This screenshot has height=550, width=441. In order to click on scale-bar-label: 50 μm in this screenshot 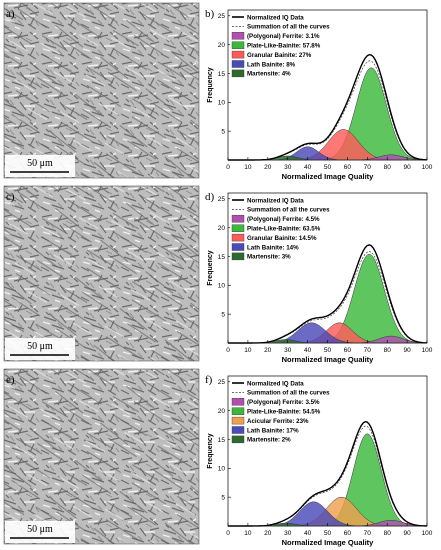, I will do `click(40, 346)`.